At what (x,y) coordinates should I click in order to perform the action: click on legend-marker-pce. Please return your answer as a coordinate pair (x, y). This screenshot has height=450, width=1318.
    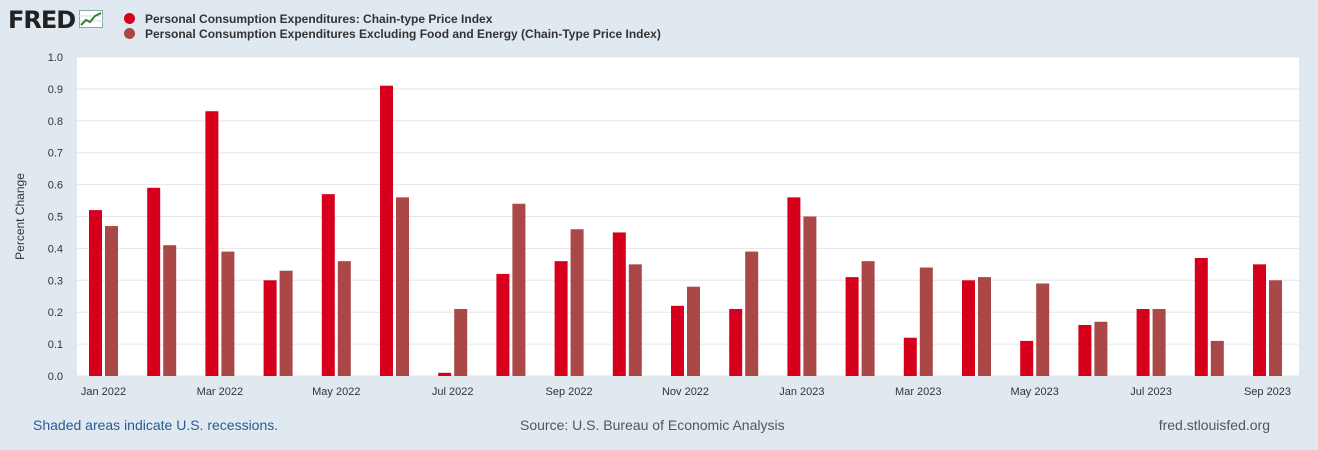
    Looking at the image, I should click on (129, 18).